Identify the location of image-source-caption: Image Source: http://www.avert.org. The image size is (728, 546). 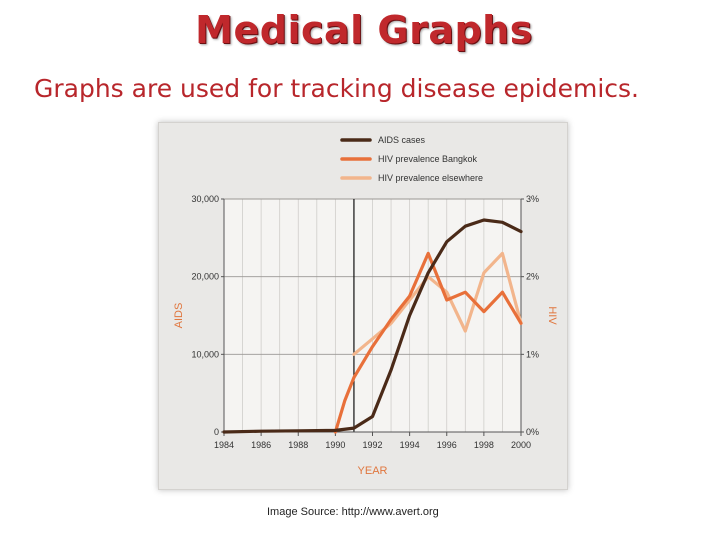
(353, 512).